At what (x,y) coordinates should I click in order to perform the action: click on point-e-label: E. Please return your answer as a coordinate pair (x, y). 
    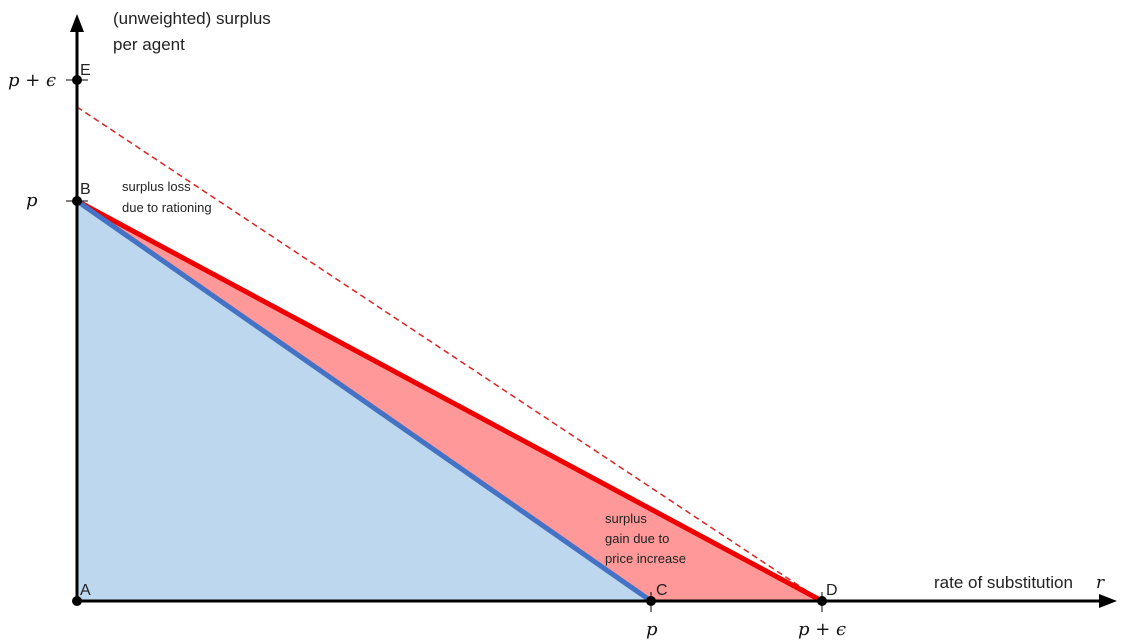
    Looking at the image, I should click on (85, 70).